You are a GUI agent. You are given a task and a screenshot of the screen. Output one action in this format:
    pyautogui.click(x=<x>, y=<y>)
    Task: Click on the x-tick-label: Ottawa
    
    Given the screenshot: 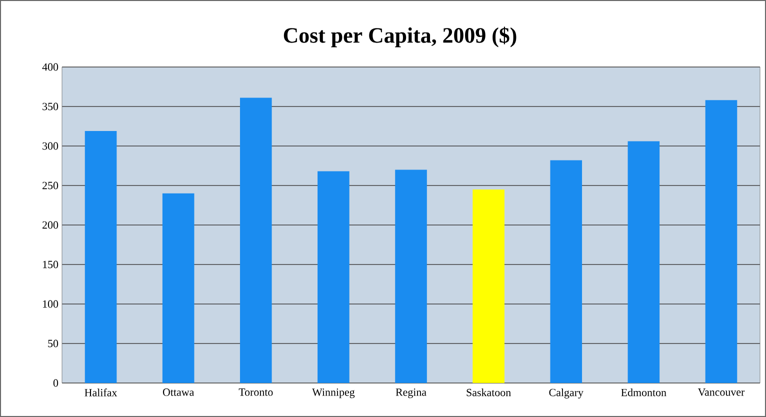 What is the action you would take?
    pyautogui.click(x=178, y=392)
    